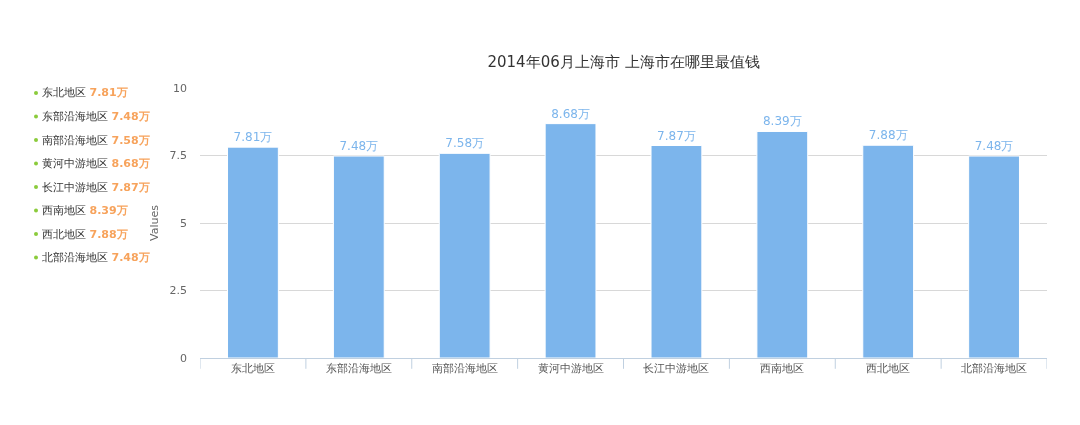  Describe the element at coordinates (180, 88) in the screenshot. I see `y-tick-label: 10` at that location.